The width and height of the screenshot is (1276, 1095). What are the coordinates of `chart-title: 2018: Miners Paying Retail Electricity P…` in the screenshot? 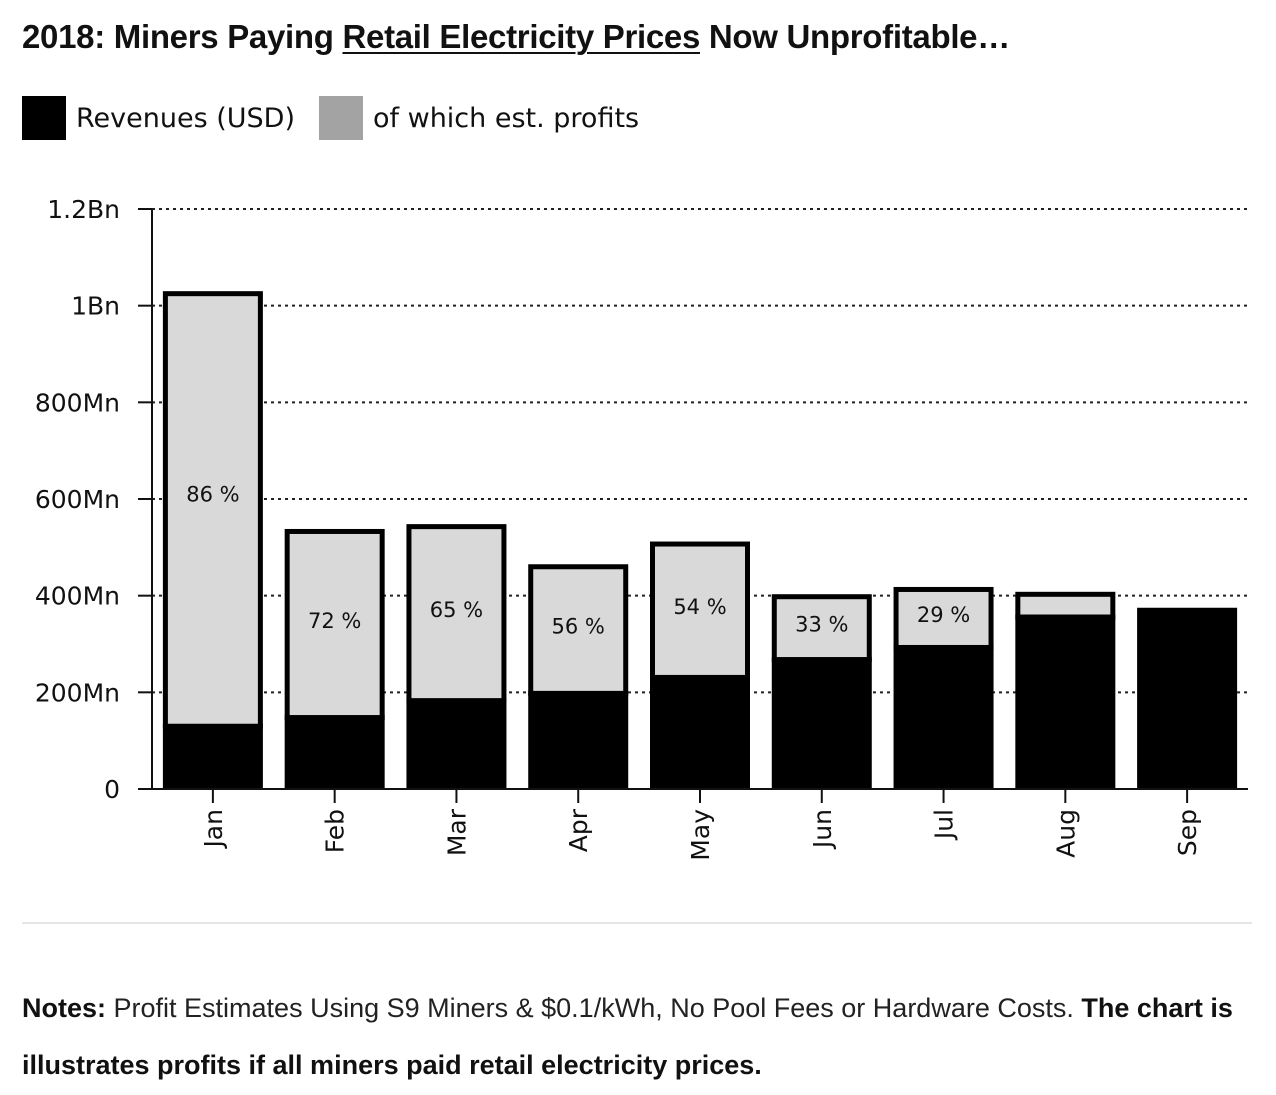 It's located at (516, 37).